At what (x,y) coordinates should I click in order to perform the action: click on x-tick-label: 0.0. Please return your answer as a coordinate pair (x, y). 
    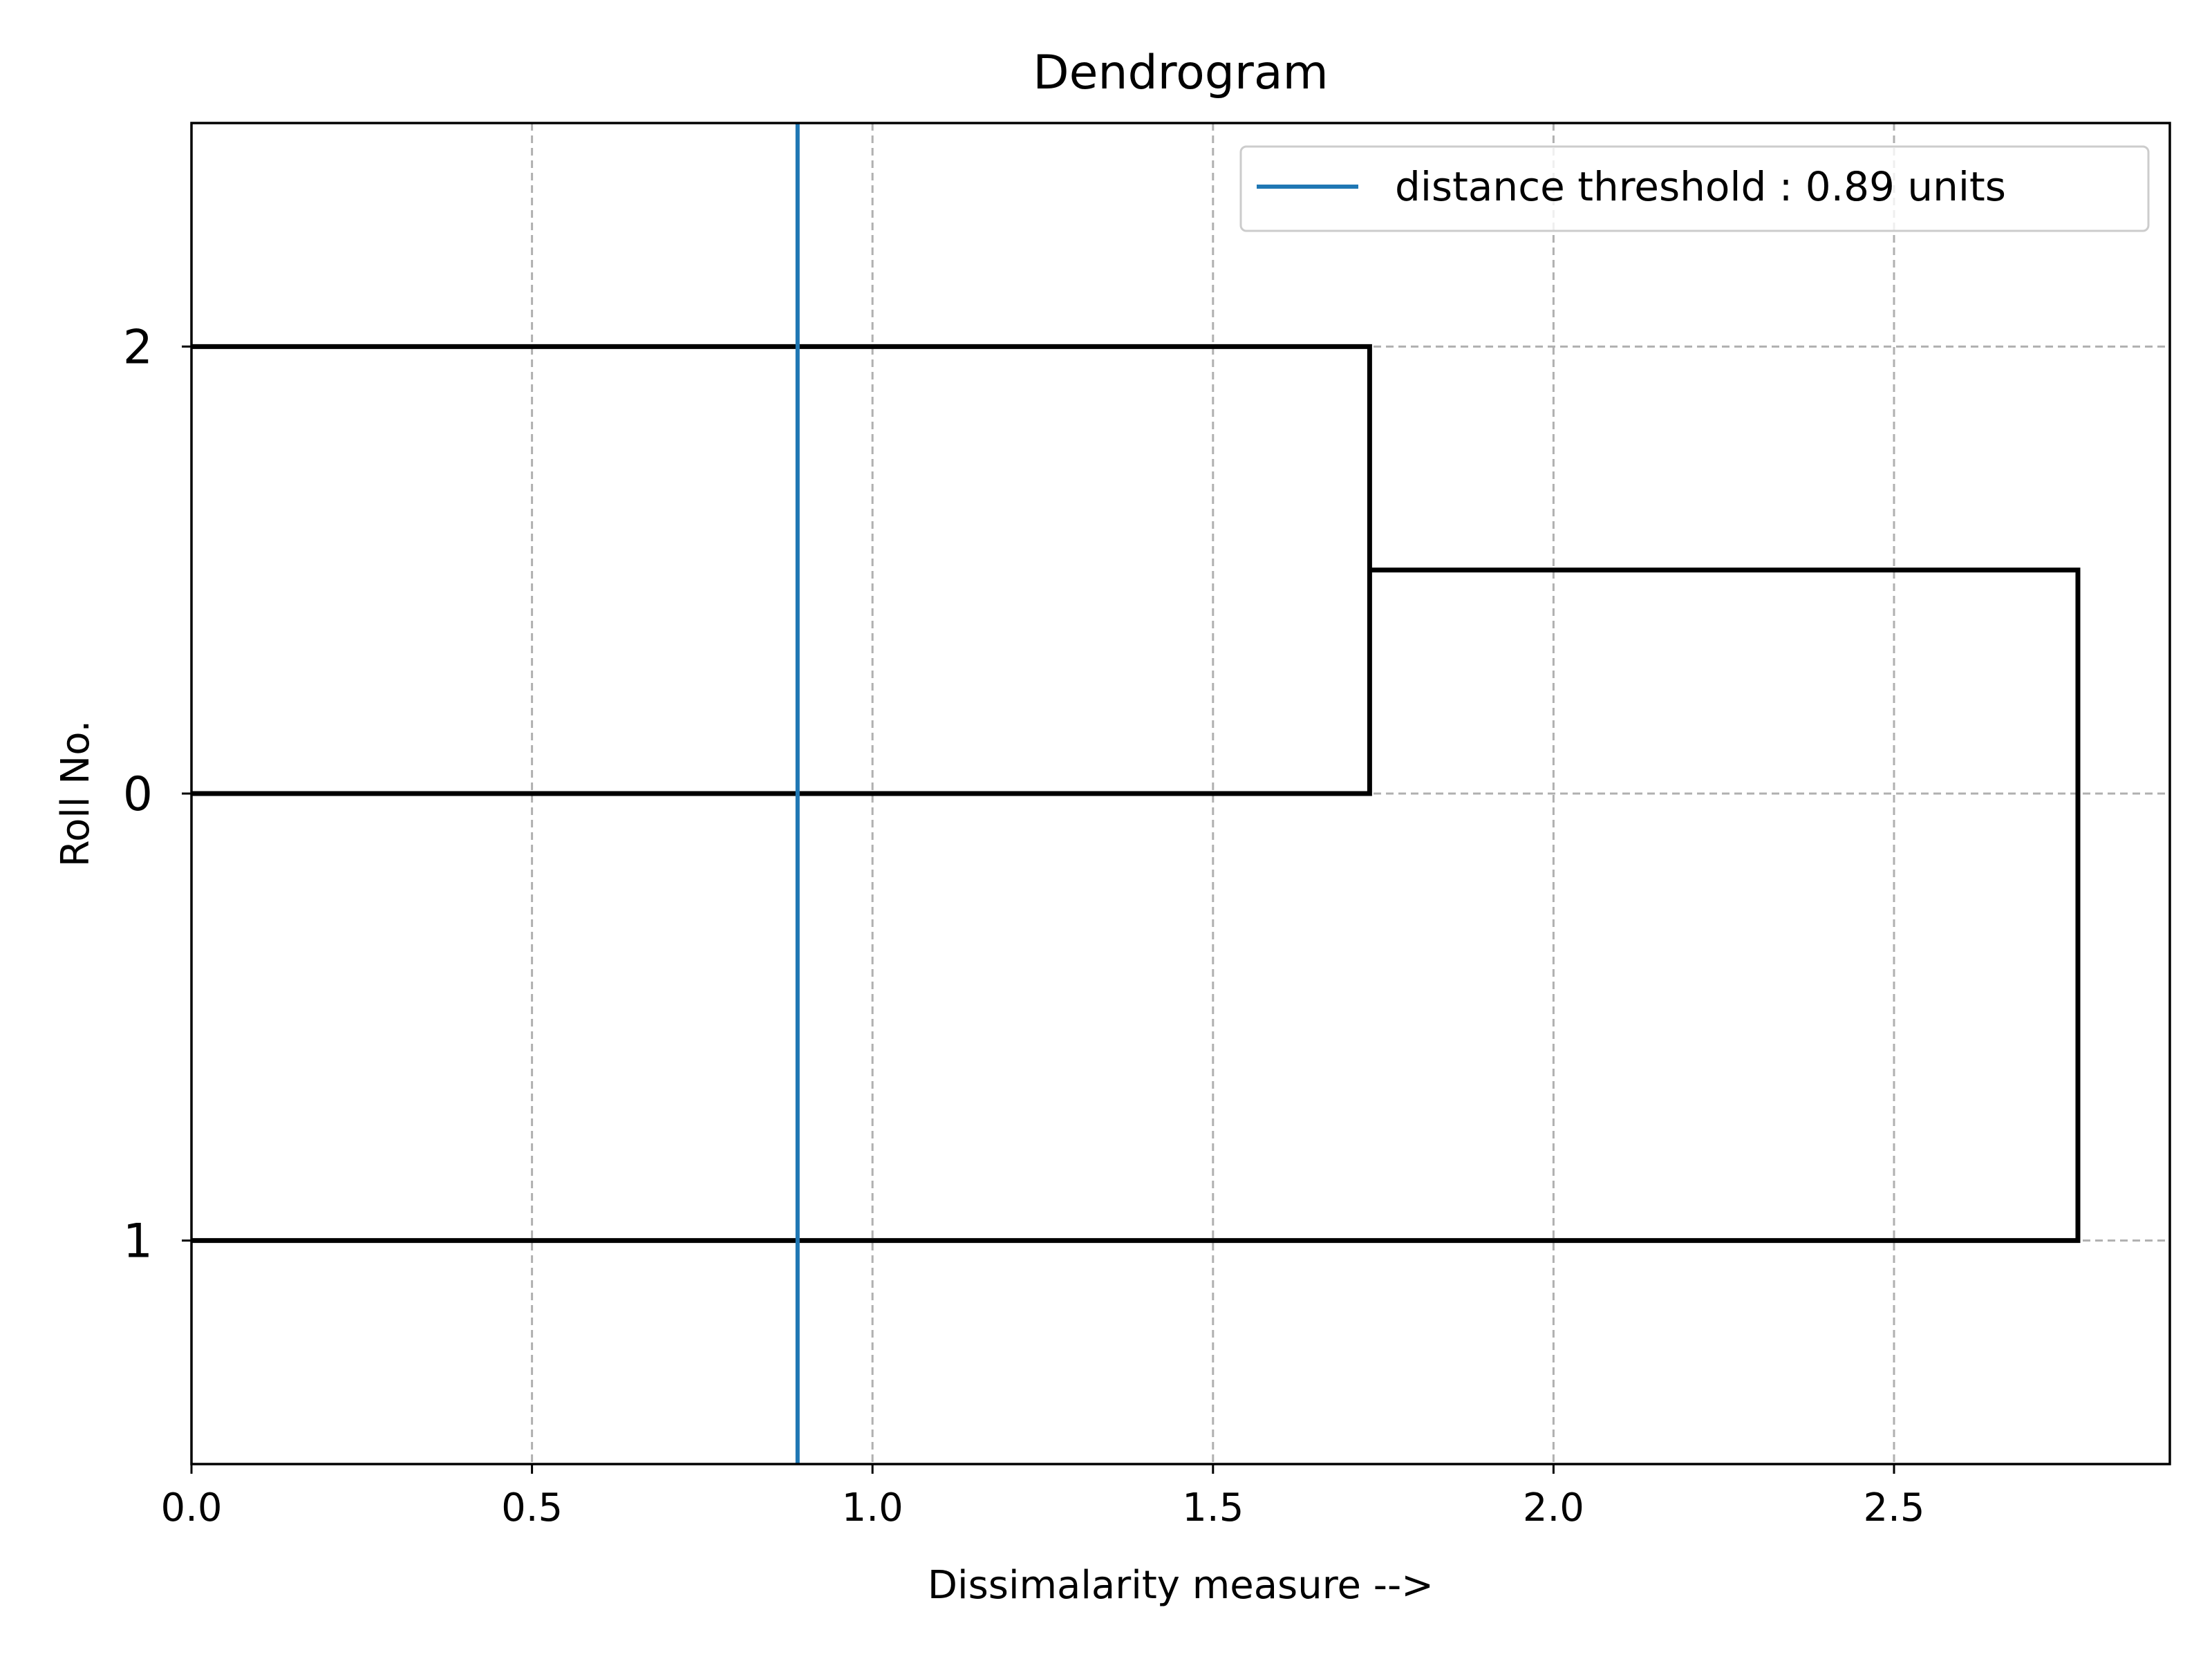
    Looking at the image, I should click on (191, 1507).